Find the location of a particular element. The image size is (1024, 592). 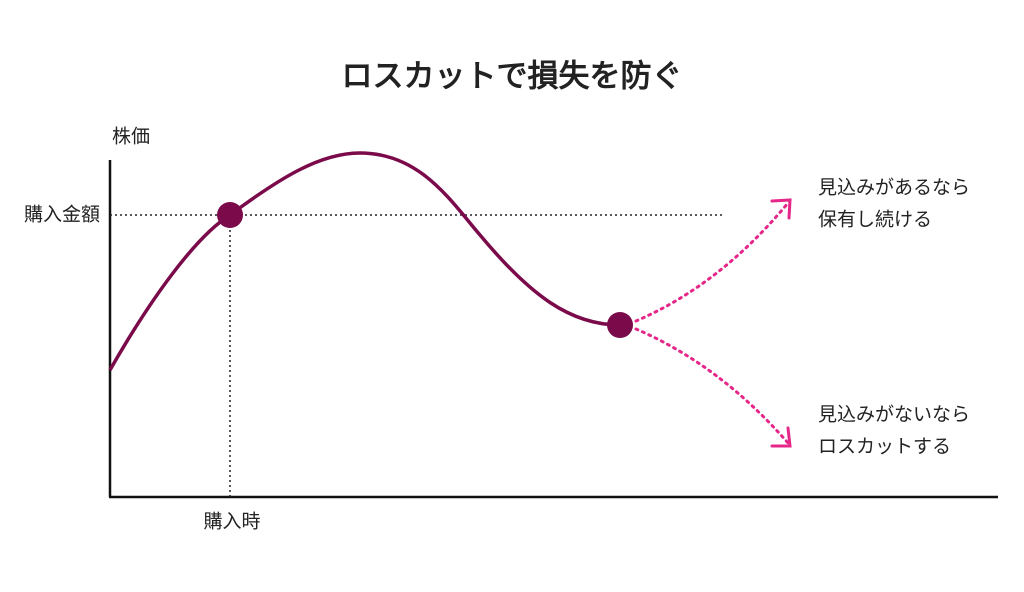

purchase-price-label: 購入金額 is located at coordinates (62, 215).